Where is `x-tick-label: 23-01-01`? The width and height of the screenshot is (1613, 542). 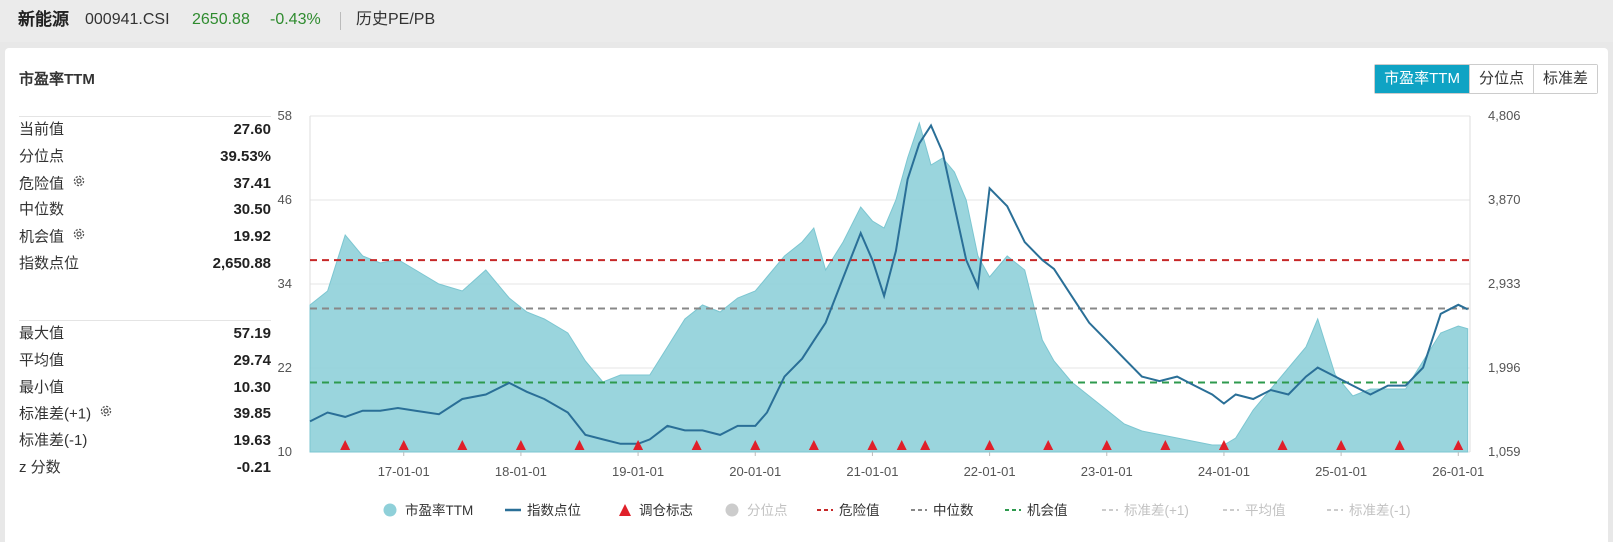 x-tick-label: 23-01-01 is located at coordinates (1107, 471).